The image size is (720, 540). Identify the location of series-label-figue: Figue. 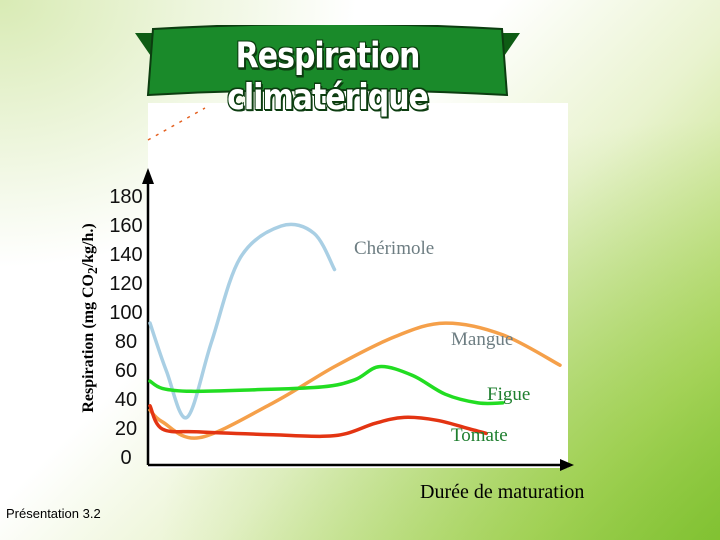
(509, 394).